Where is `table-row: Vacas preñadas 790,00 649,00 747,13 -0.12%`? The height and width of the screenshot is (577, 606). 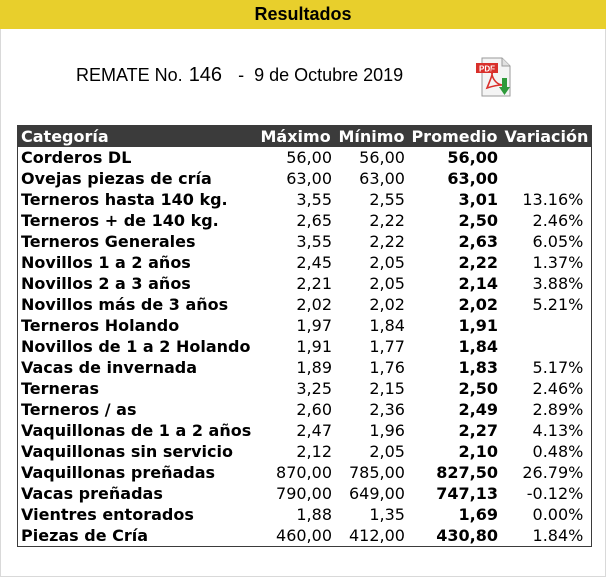 table-row: Vacas preñadas 790,00 649,00 747,13 -0.12% is located at coordinates (305, 493).